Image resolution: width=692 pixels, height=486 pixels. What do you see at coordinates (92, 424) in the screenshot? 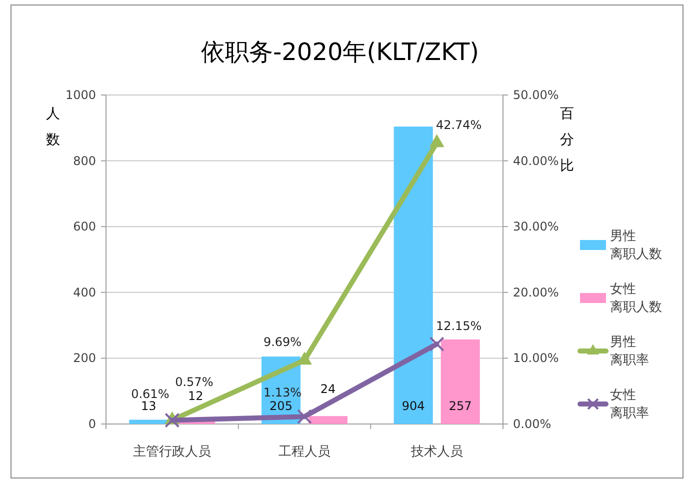
I see `y-tick-label: 0` at bounding box center [92, 424].